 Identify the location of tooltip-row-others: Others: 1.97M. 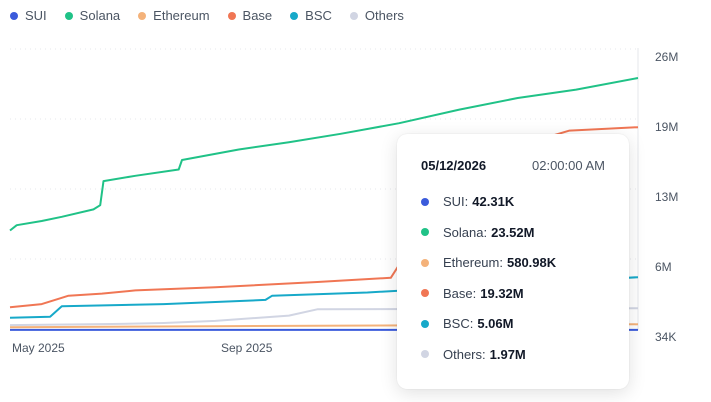
(473, 354).